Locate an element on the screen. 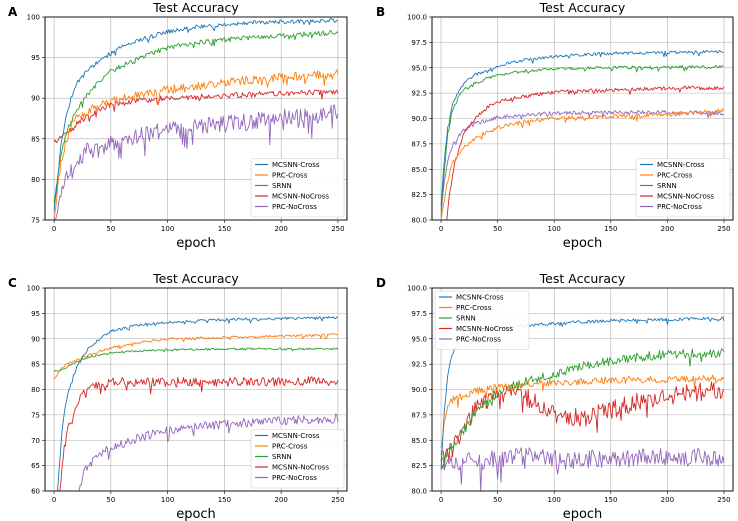 The image size is (738, 521). y-tick-label: 87.5 is located at coordinates (419, 415).